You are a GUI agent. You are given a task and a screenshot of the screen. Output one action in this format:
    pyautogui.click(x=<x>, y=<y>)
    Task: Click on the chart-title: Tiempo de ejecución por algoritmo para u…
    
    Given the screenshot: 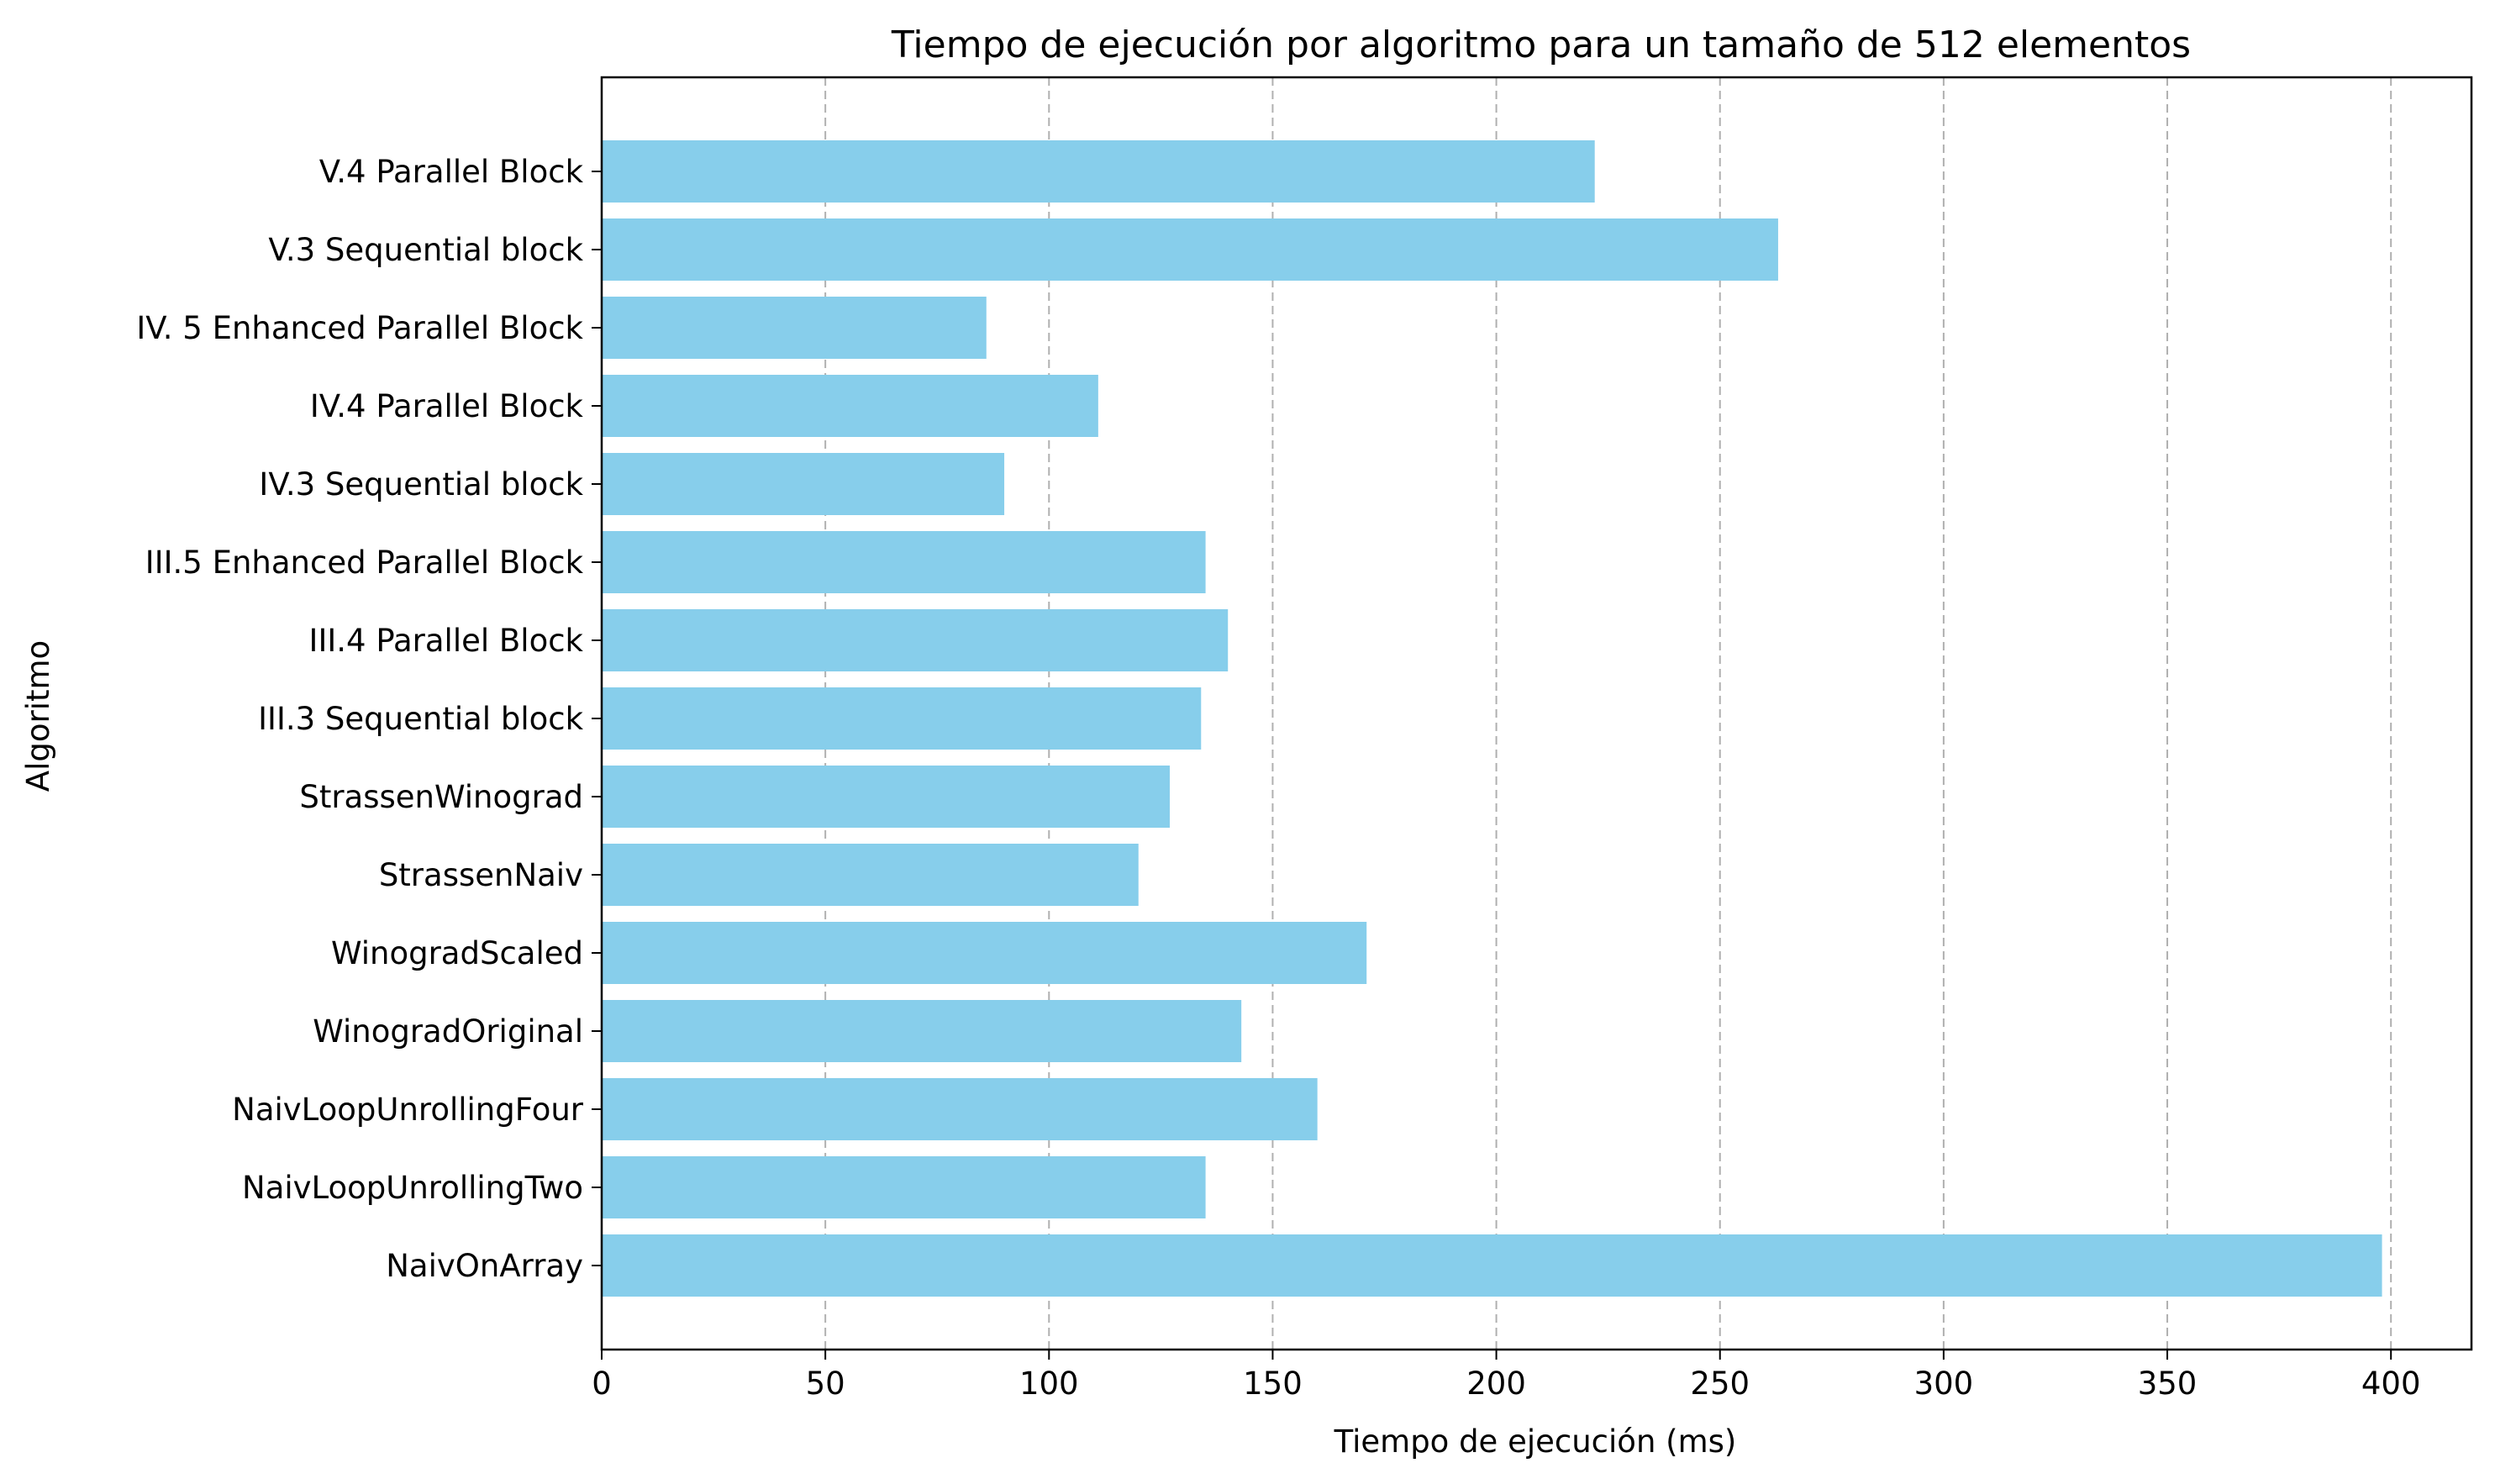 What is the action you would take?
    pyautogui.click(x=1541, y=45)
    